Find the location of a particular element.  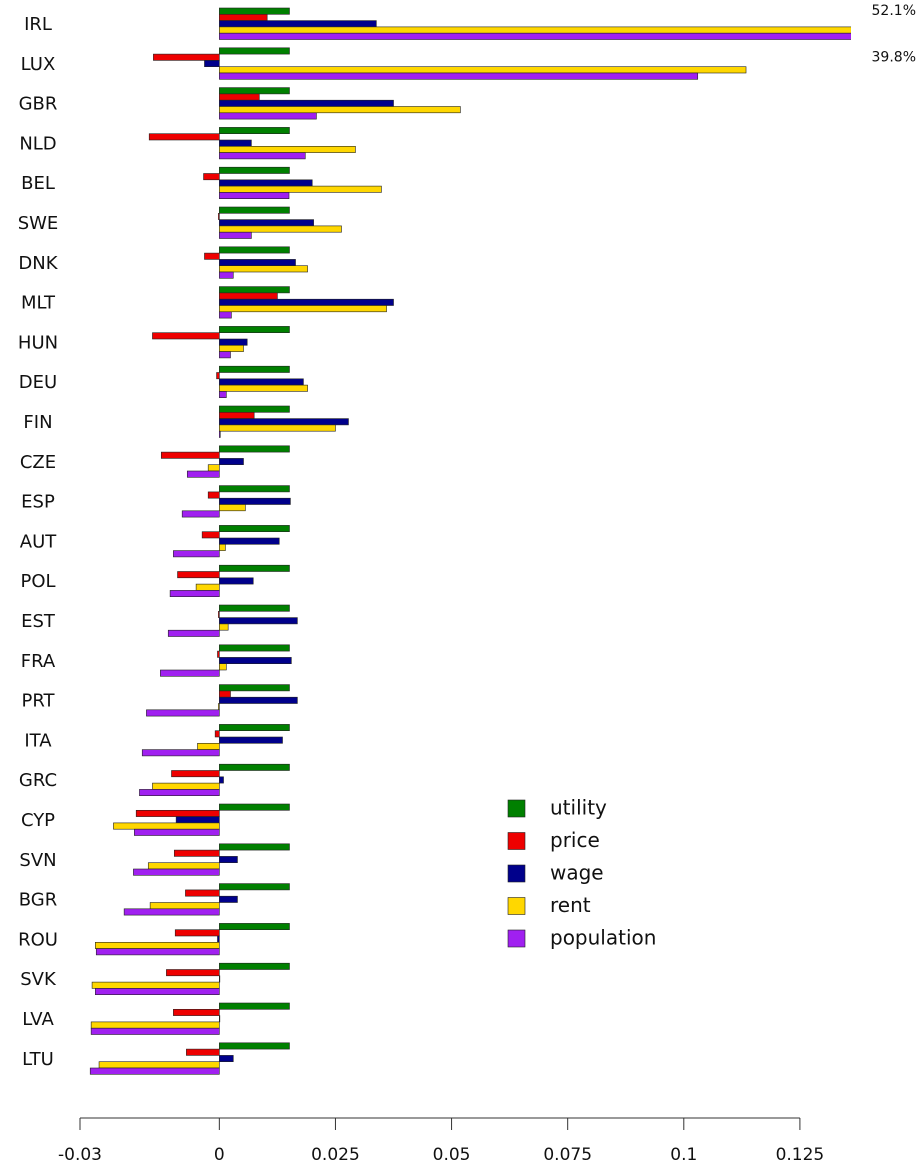

category-label: LVA is located at coordinates (38, 1019).